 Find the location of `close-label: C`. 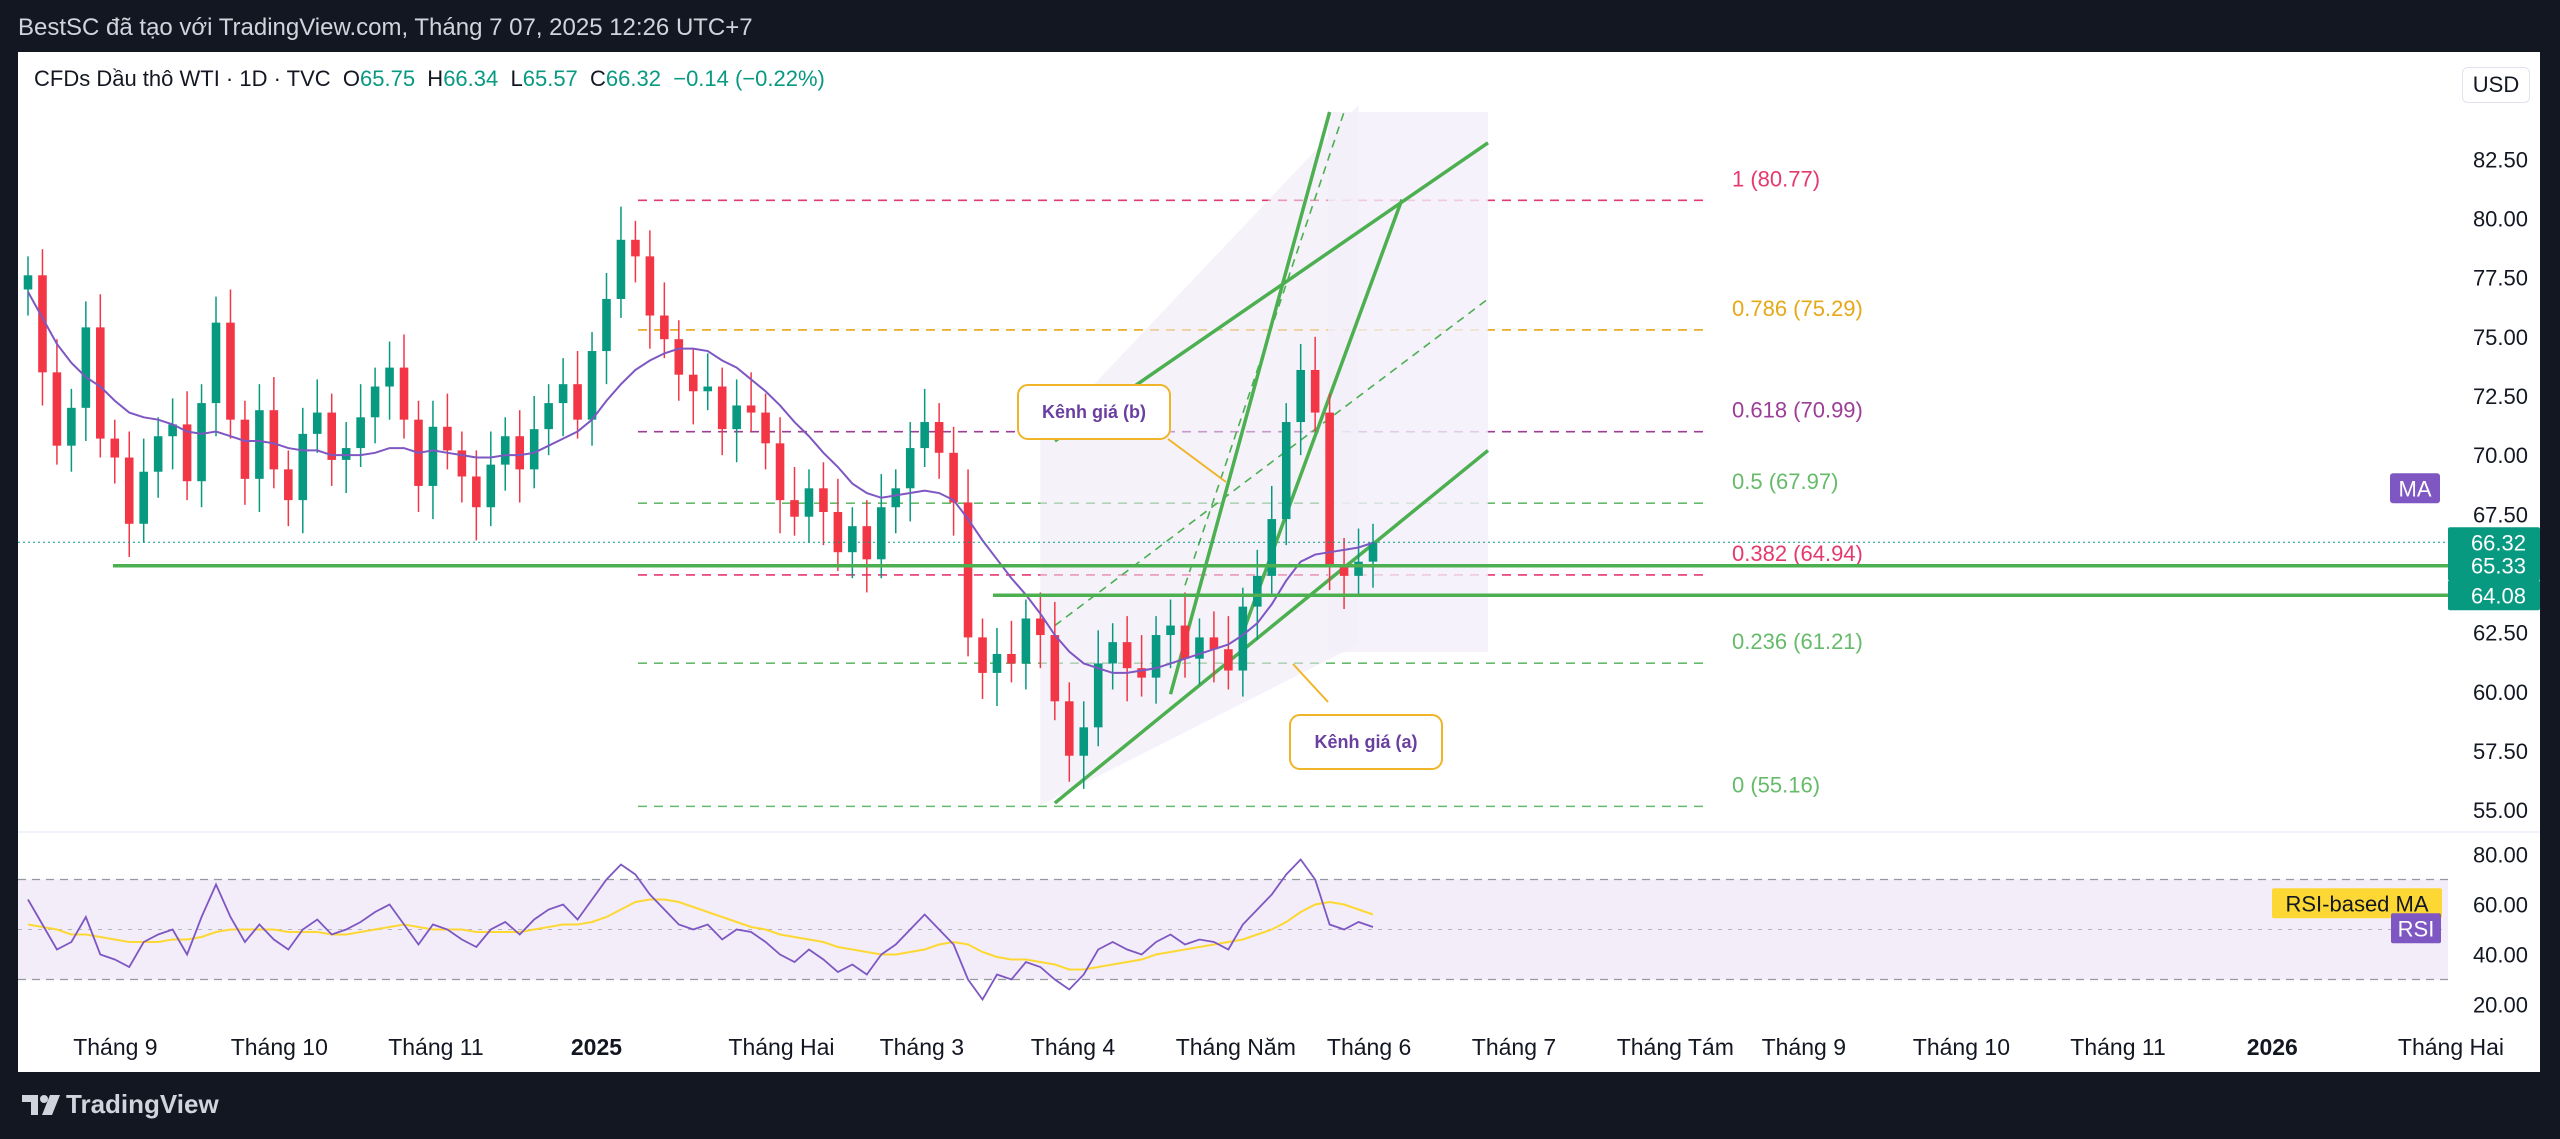

close-label: C is located at coordinates (598, 78).